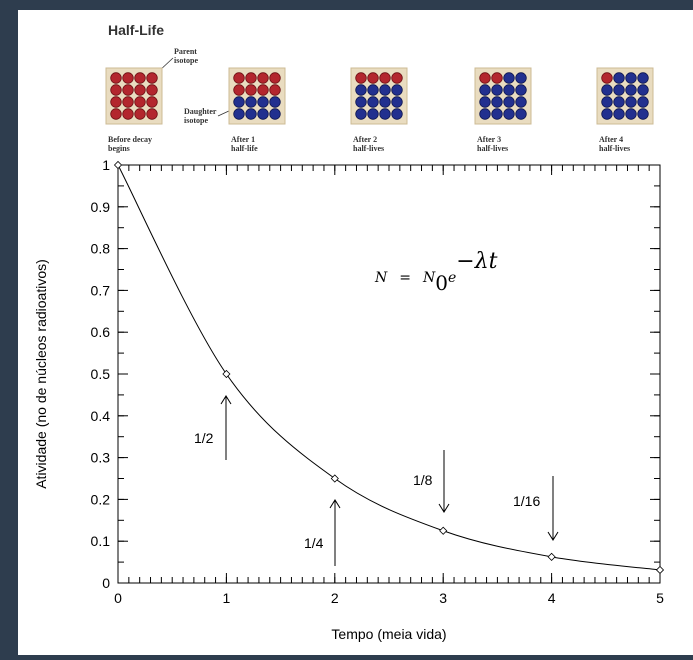 This screenshot has height=660, width=693. Describe the element at coordinates (243, 139) in the screenshot. I see `panel-caption: After 1` at that location.